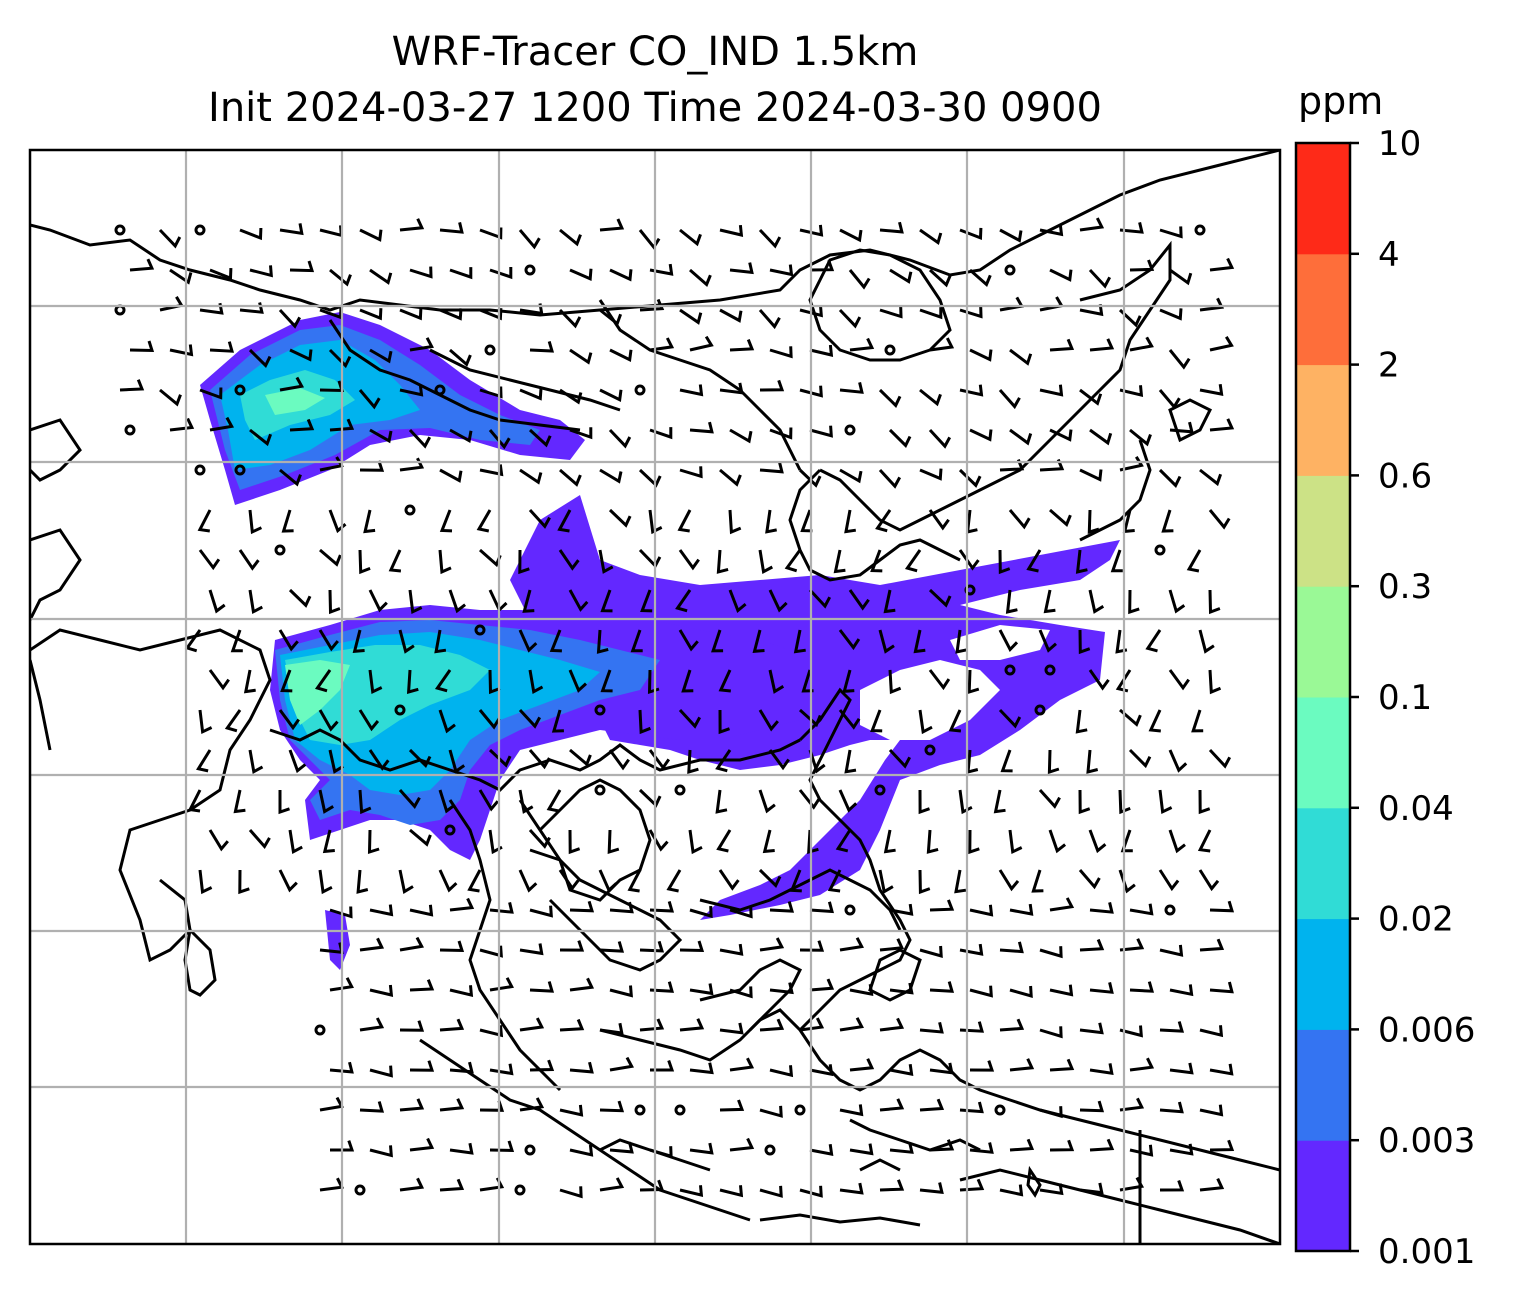  I want to click on colorbar-tick-label: 0.3, so click(1405, 587).